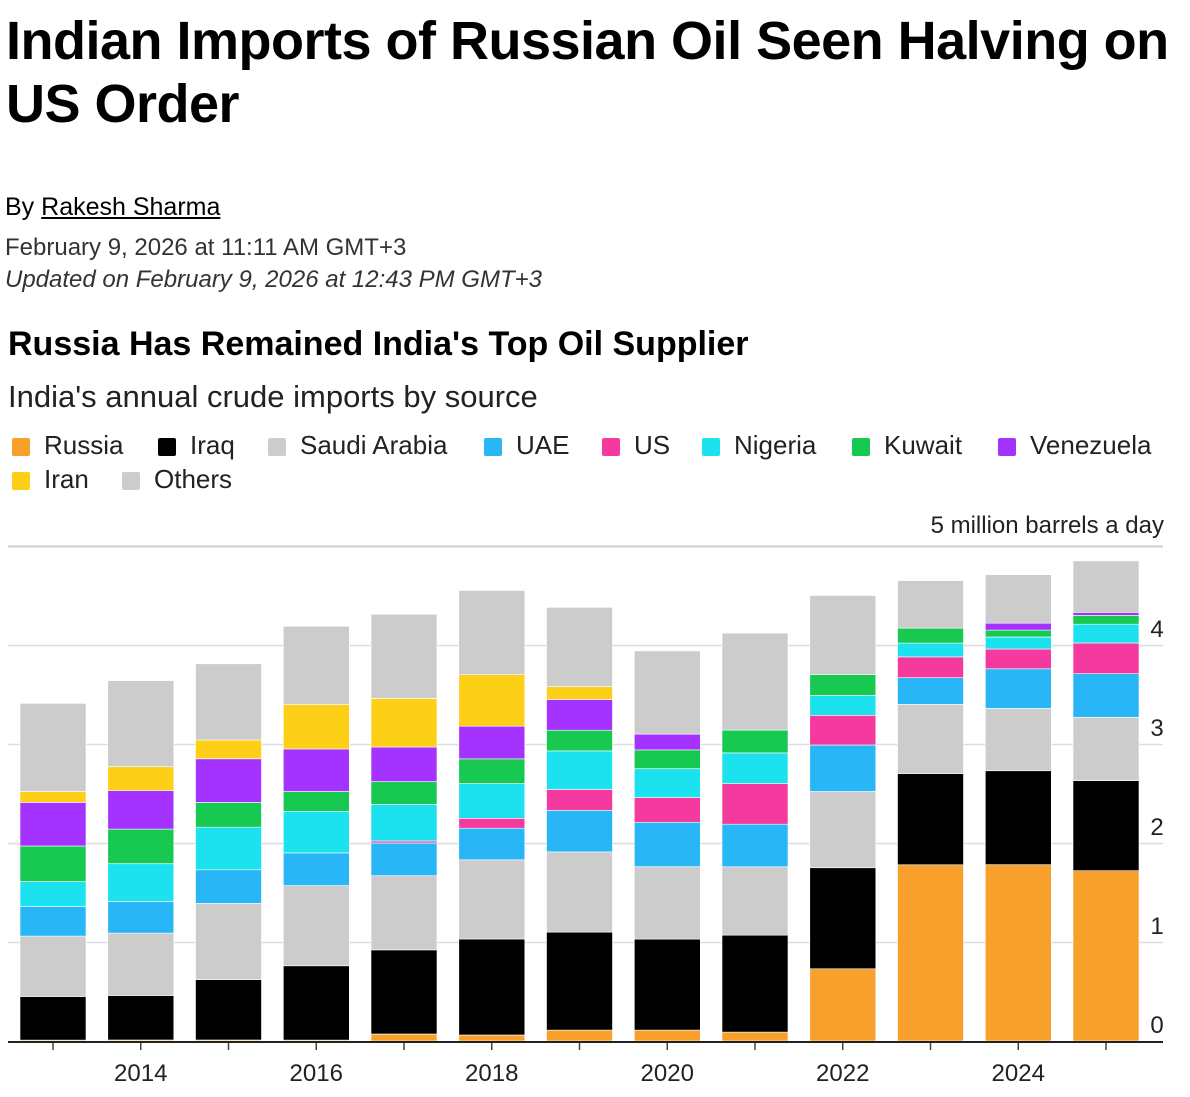  Describe the element at coordinates (667, 759) in the screenshot. I see `bar-segment-2020-kuwait` at that location.